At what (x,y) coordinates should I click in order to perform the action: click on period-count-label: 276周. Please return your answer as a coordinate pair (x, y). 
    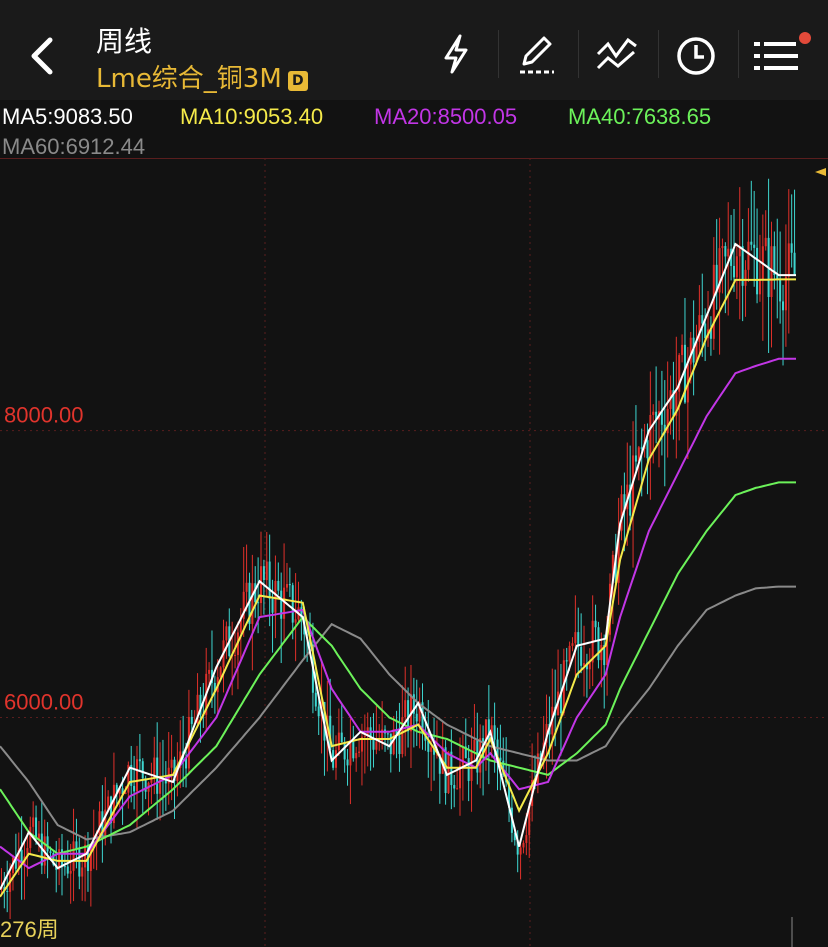
    Looking at the image, I should click on (29, 929).